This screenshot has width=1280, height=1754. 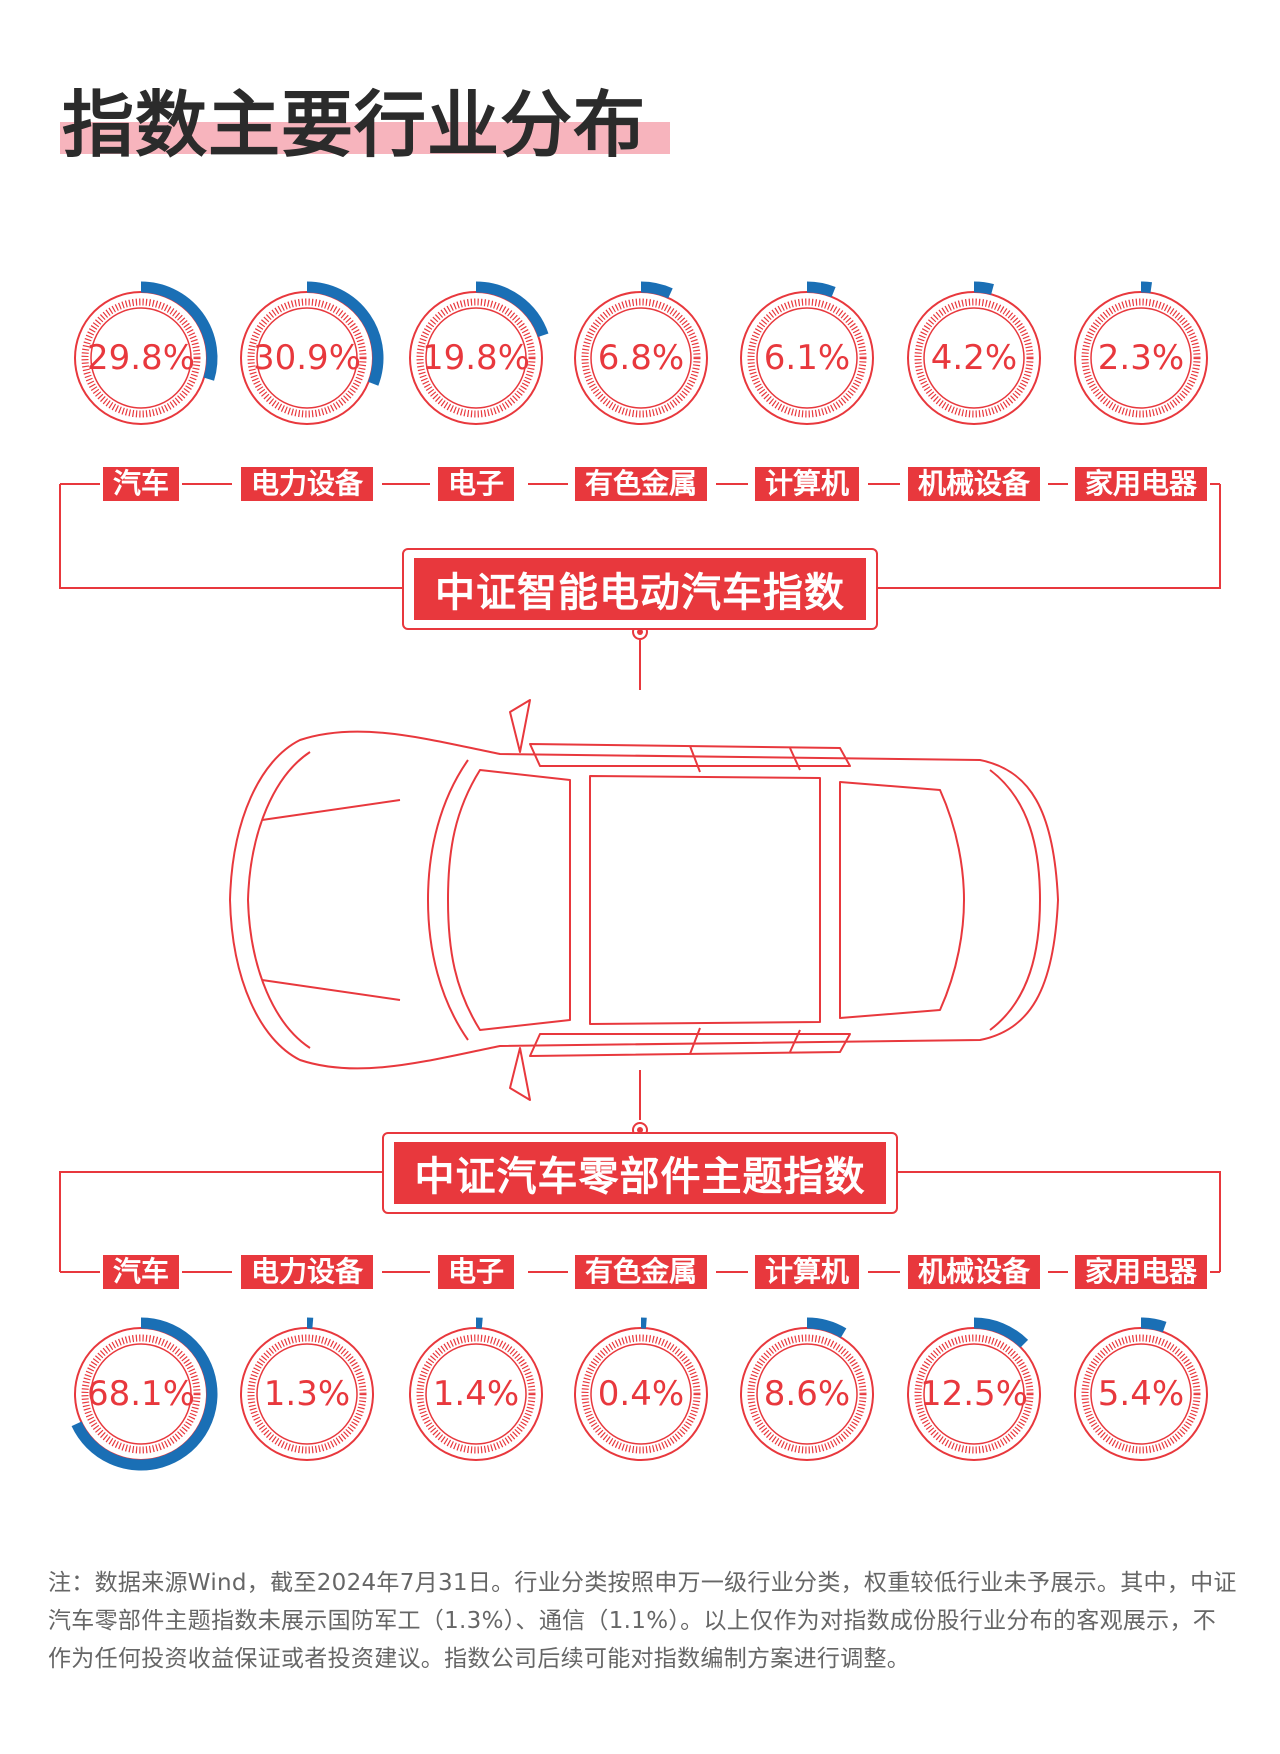 I want to click on category-label-bottom-1: 电力设备, so click(x=307, y=1272).